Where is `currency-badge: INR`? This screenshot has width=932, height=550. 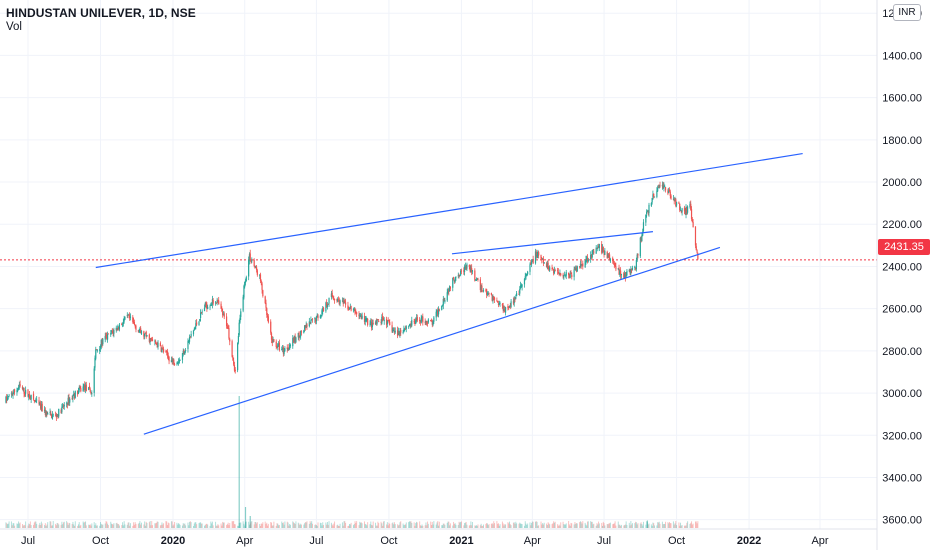 currency-badge: INR is located at coordinates (907, 12).